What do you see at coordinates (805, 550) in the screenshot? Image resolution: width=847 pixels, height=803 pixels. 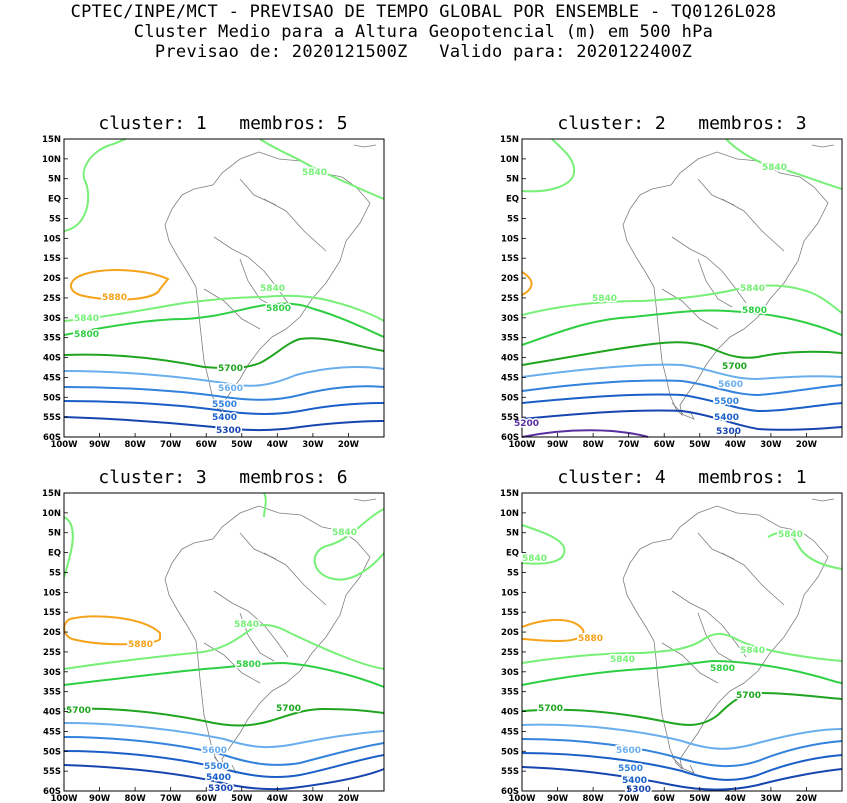 I see `isoline-5840-north` at bounding box center [805, 550].